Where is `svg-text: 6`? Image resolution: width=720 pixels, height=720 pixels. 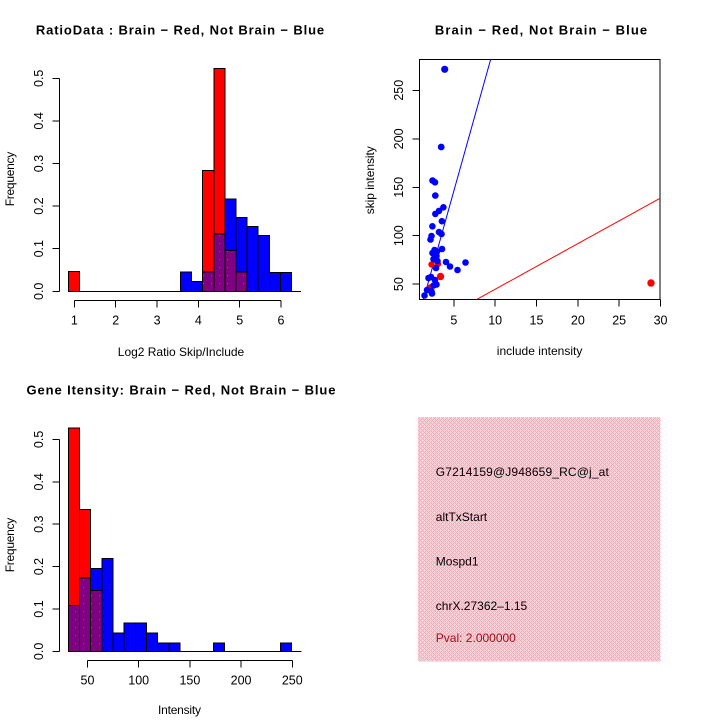 svg-text: 6 is located at coordinates (281, 321).